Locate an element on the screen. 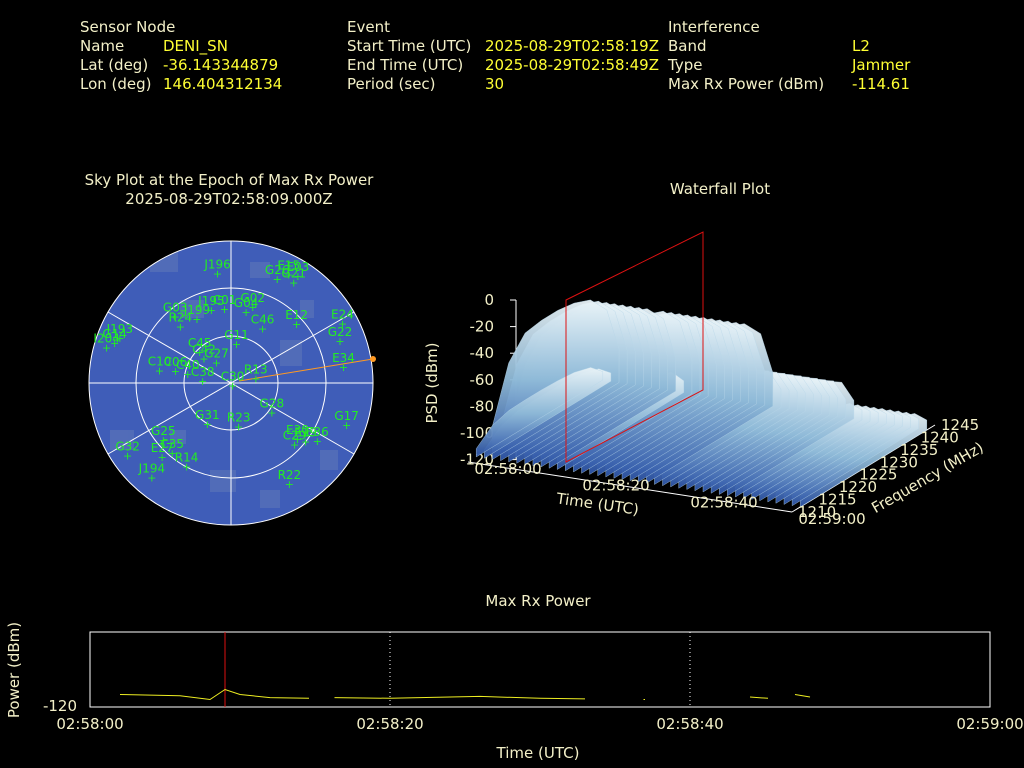 This screenshot has height=768, width=1024. satellite-label: E19 is located at coordinates (305, 432).